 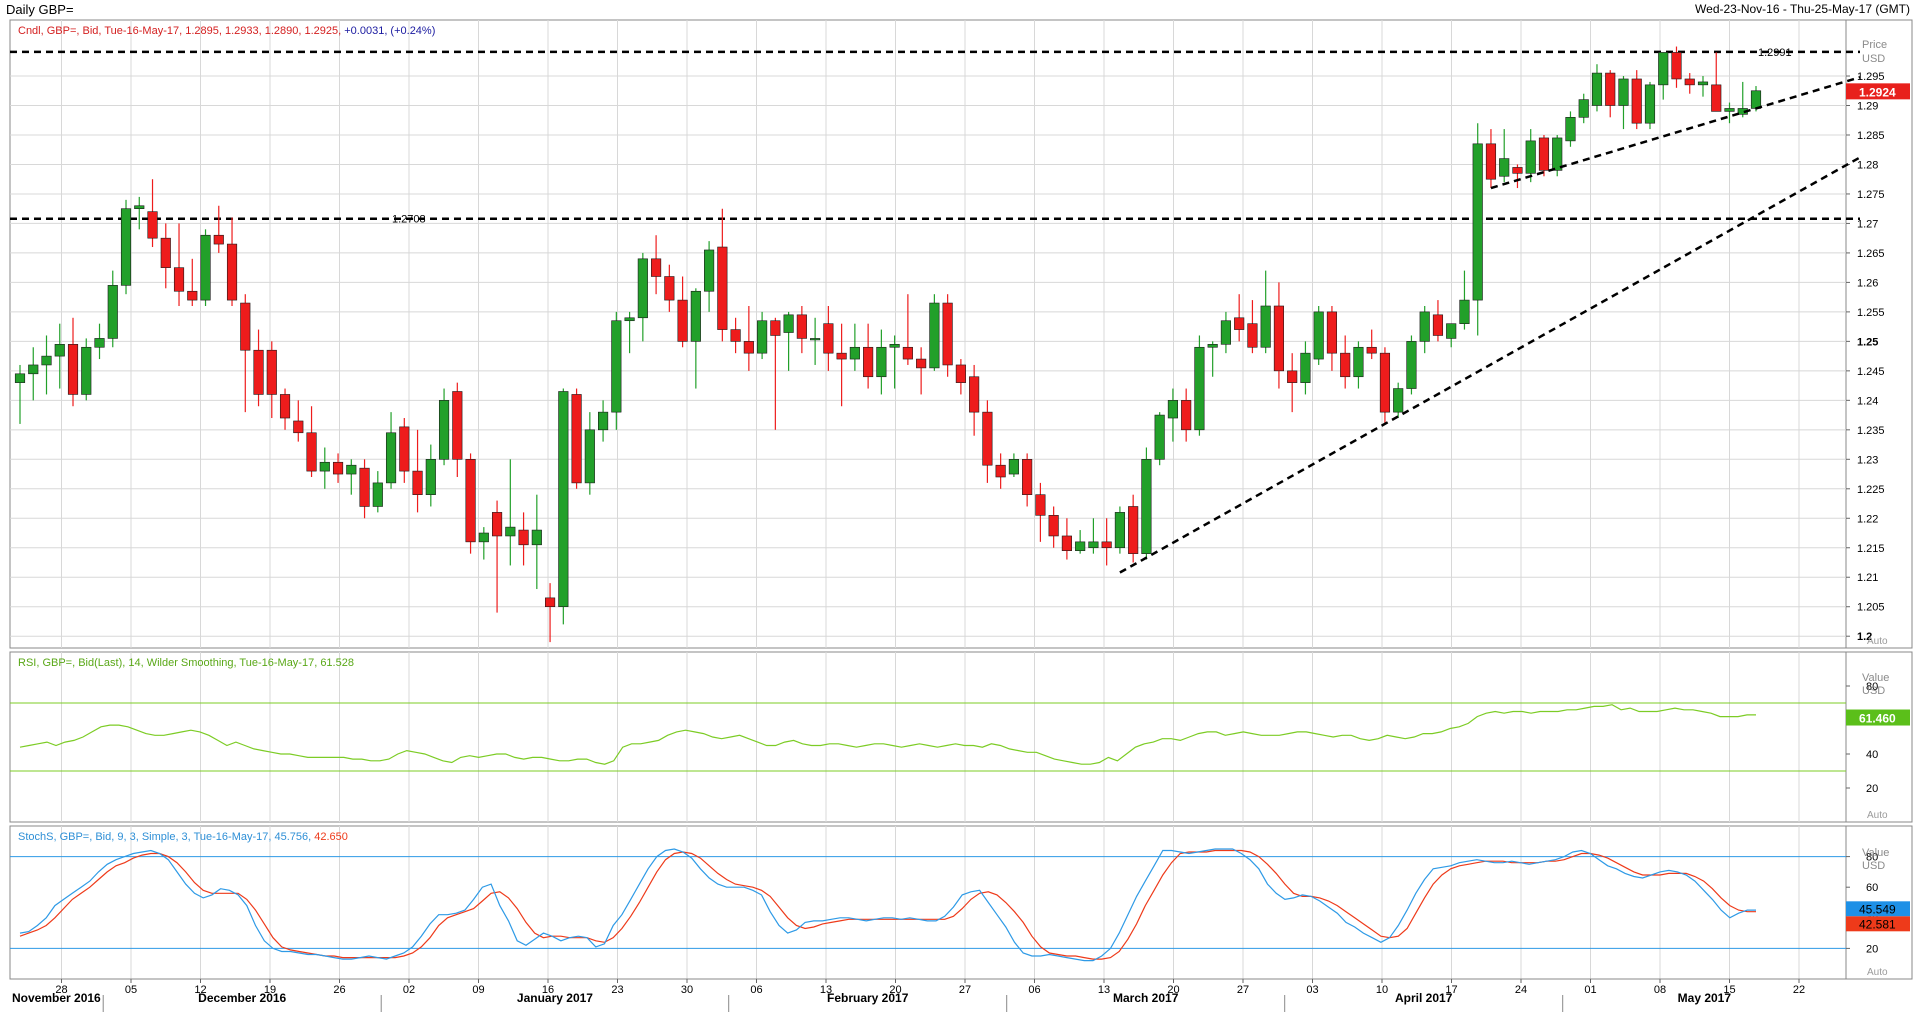 I want to click on last-price-value: 1.2924, so click(x=1877, y=92).